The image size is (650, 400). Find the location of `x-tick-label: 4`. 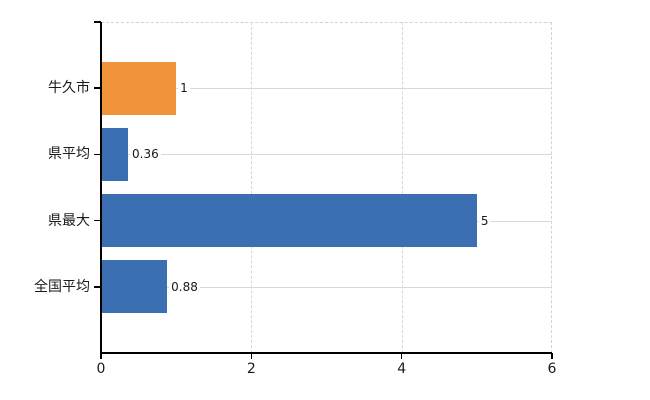

x-tick-label: 4 is located at coordinates (402, 369).